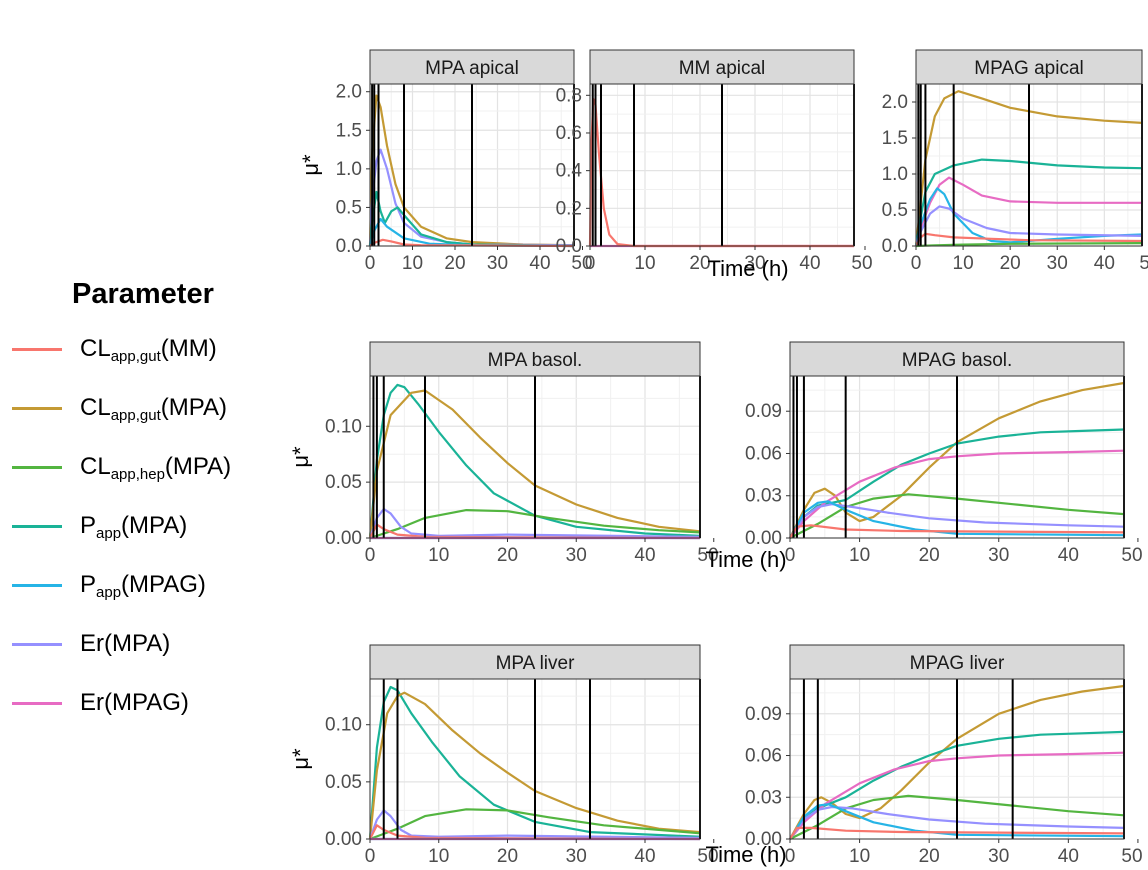  What do you see at coordinates (763, 411) in the screenshot?
I see `y-tick-label: 0.09` at bounding box center [763, 411].